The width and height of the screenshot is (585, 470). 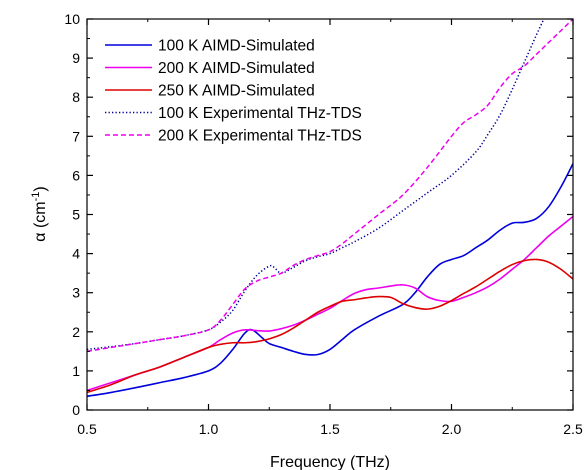 I want to click on x-tick-label: 2.0, so click(x=452, y=429).